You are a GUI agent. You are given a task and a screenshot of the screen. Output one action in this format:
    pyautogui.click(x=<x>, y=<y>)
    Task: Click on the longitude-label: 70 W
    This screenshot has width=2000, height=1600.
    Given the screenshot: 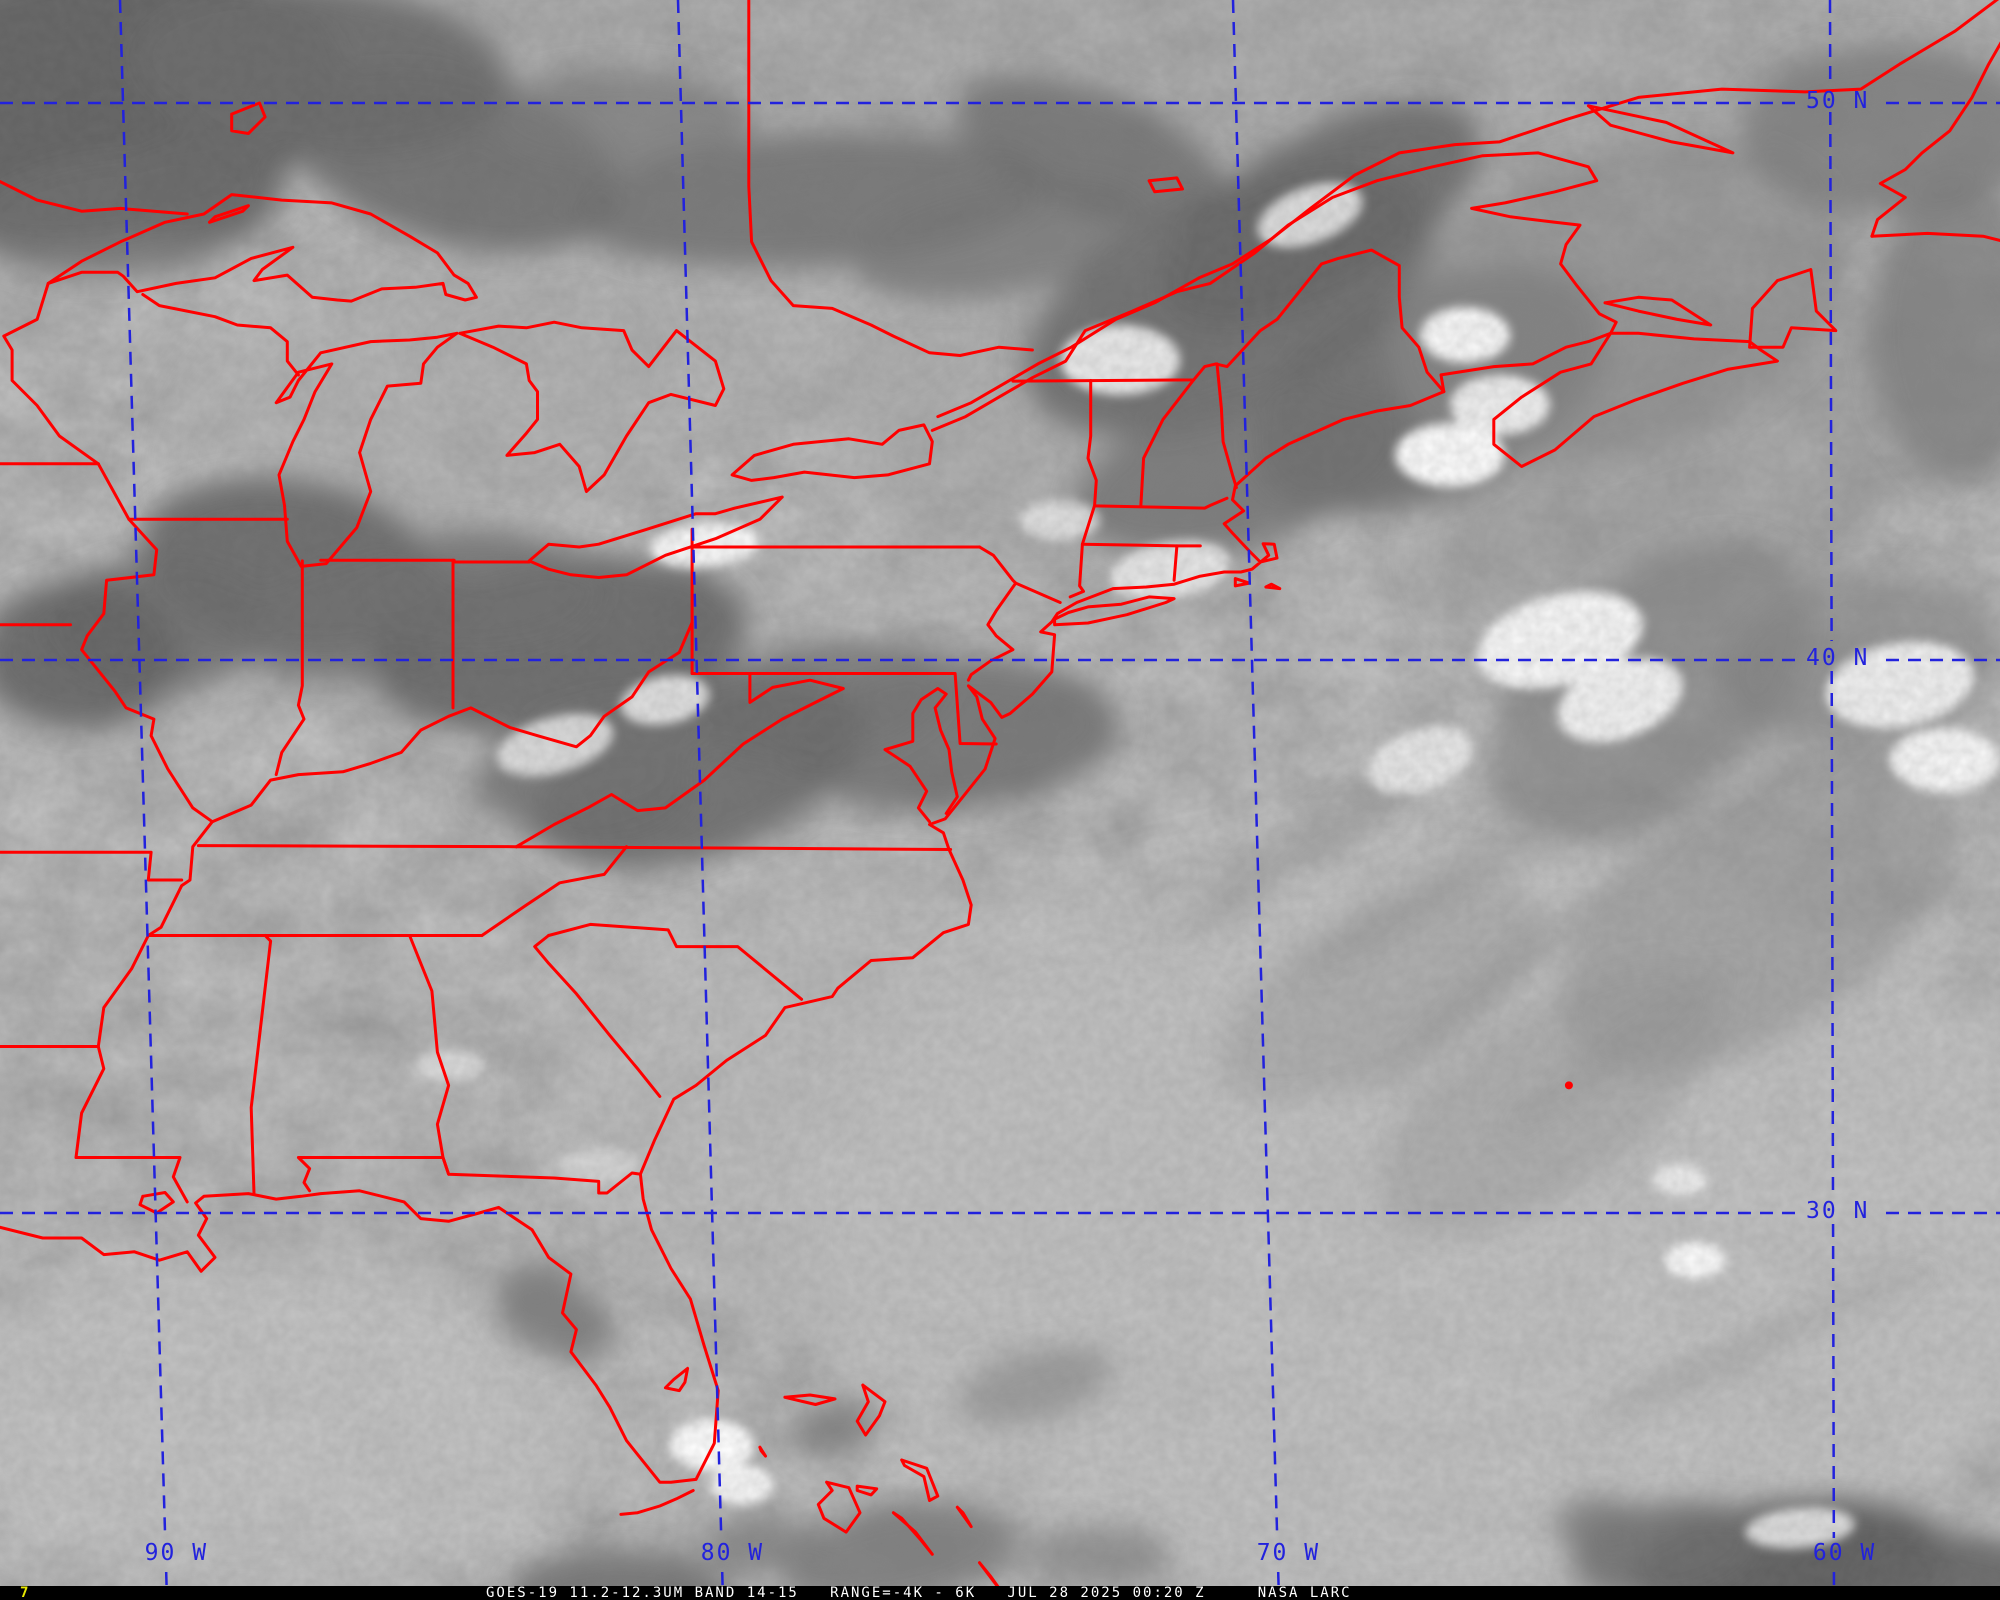 What is the action you would take?
    pyautogui.click(x=1288, y=1553)
    